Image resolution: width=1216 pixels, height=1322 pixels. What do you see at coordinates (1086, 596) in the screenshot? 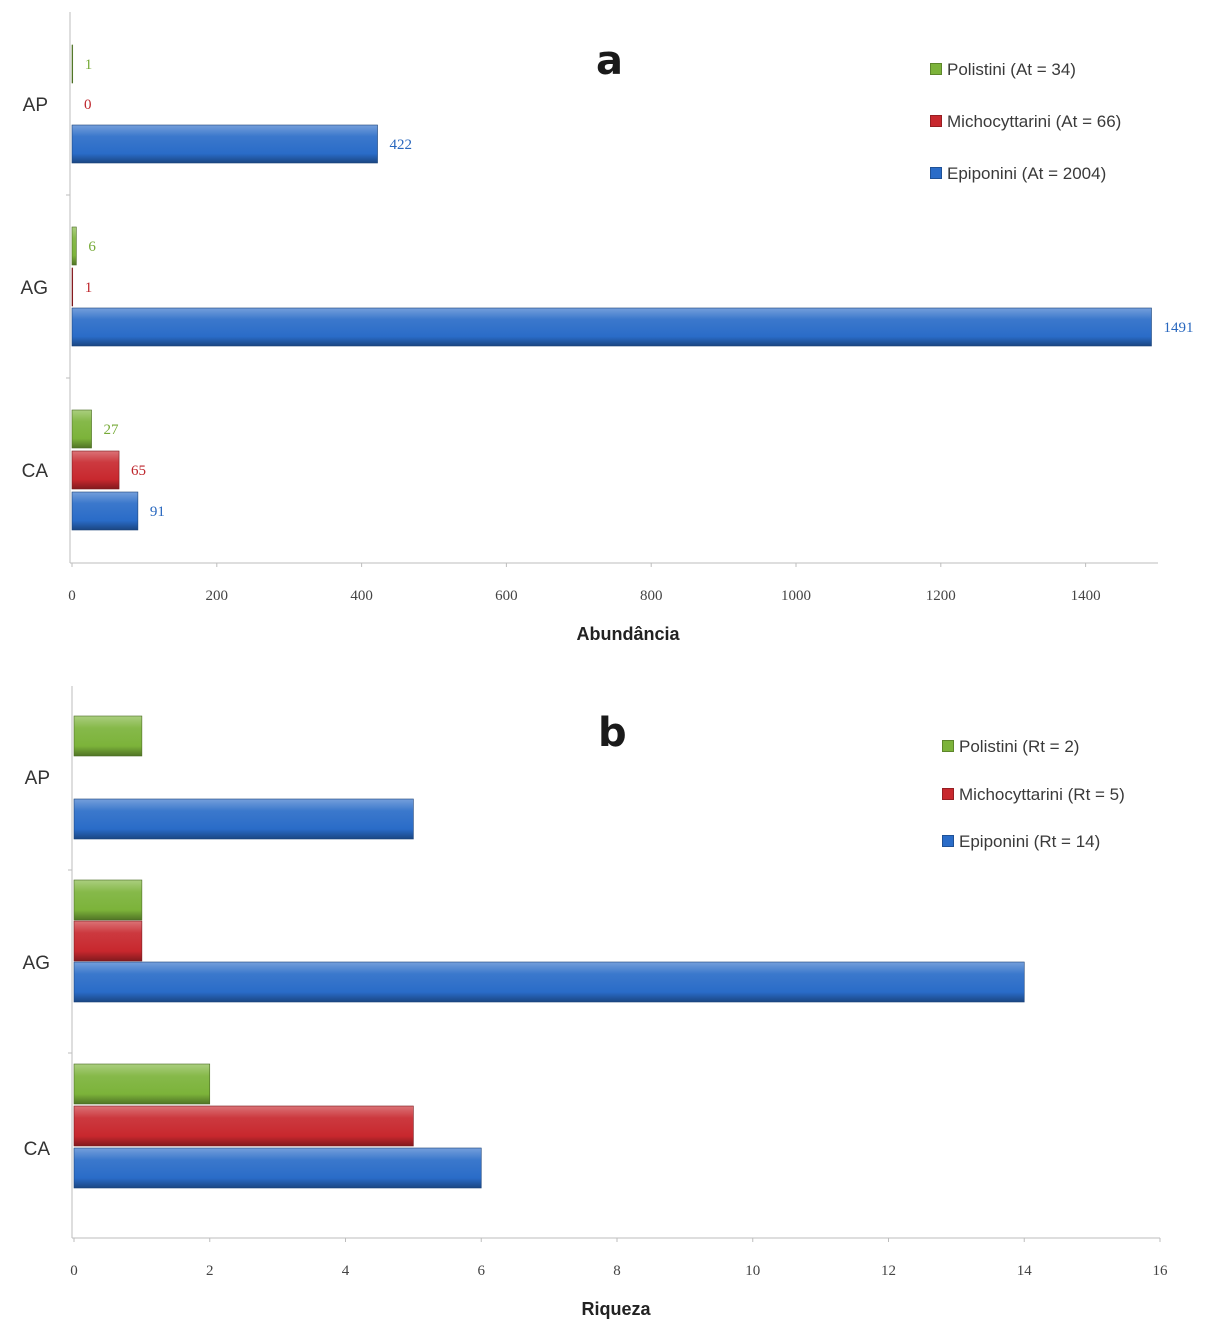
I see `x-tick-label: 1400` at bounding box center [1086, 596].